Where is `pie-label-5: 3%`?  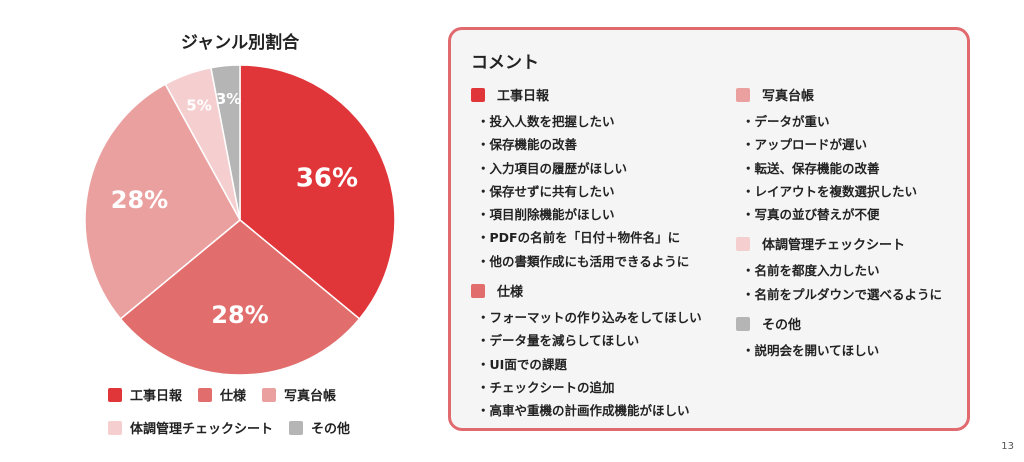 pie-label-5: 3% is located at coordinates (228, 99).